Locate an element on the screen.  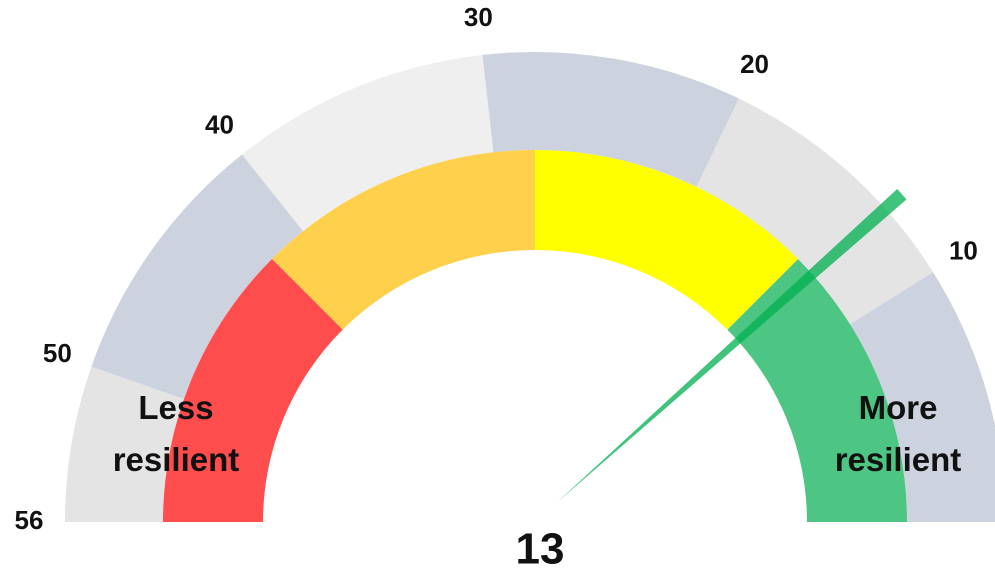
tick-label: 20 is located at coordinates (754, 64).